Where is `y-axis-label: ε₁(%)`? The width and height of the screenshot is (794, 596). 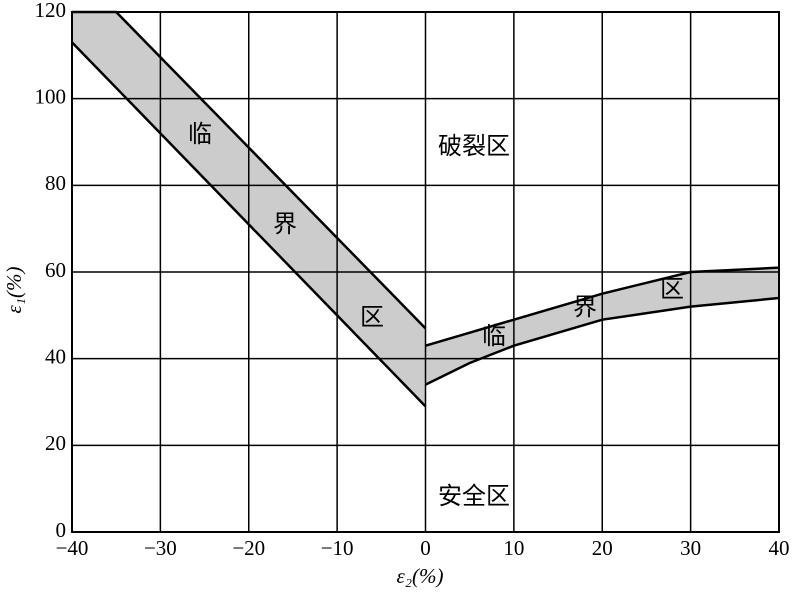 y-axis-label: ε₁(%) is located at coordinates (14, 289).